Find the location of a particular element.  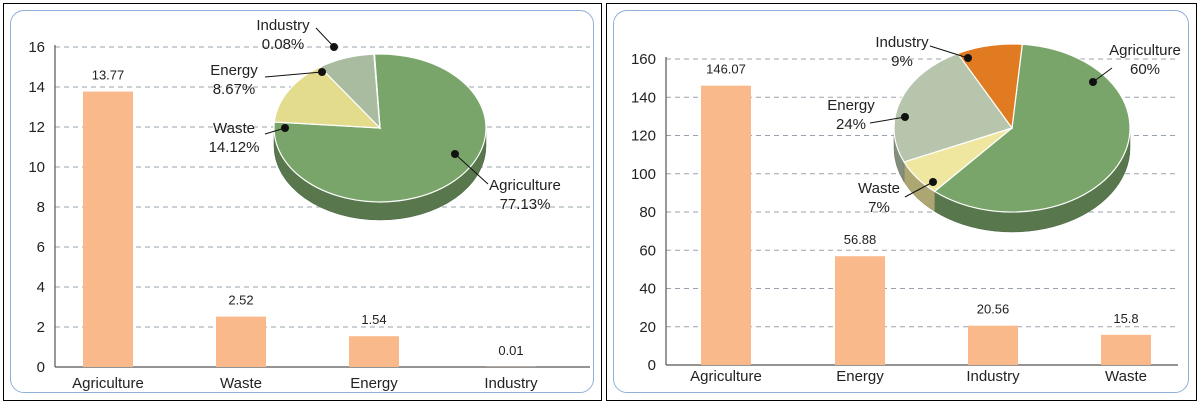

left-y-tick-label: 2 is located at coordinates (41, 327).